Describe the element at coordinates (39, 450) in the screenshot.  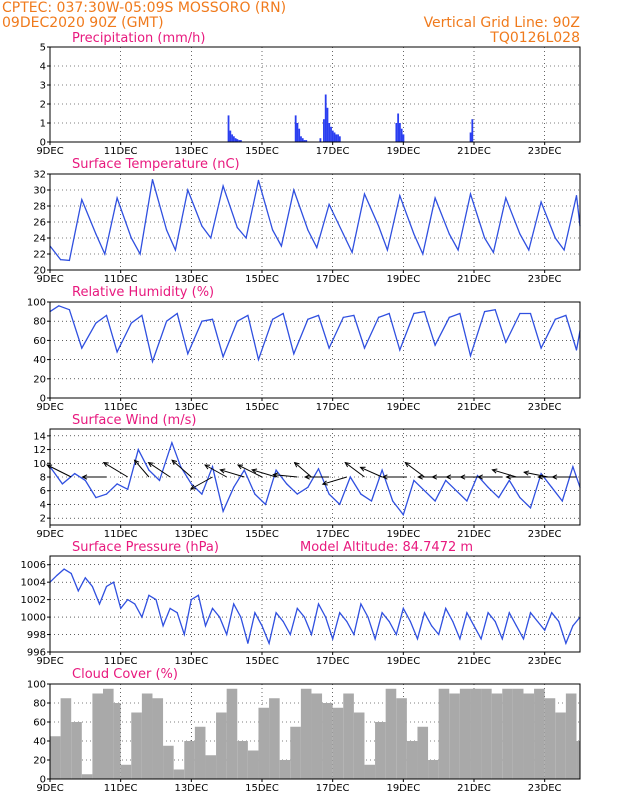
I see `wind-ytick-label: 12` at that location.